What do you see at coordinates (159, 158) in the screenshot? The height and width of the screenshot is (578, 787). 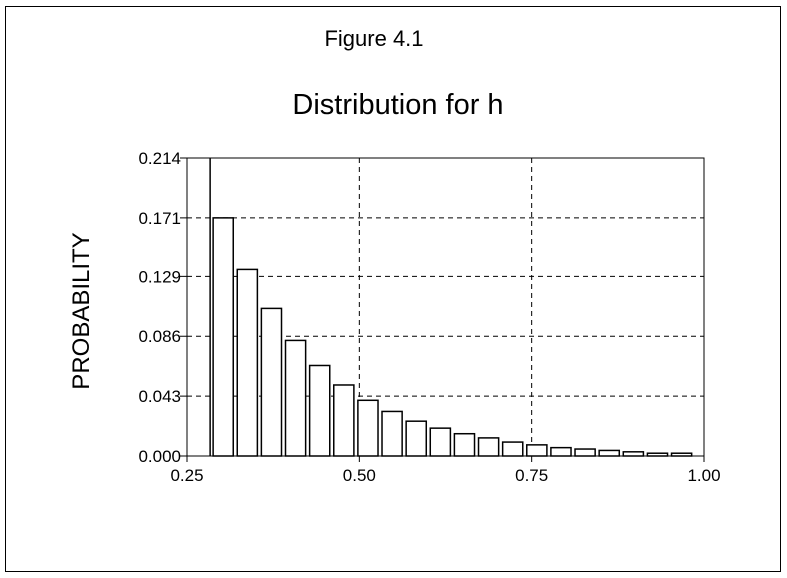 I see `y-tick-label: 0.214` at bounding box center [159, 158].